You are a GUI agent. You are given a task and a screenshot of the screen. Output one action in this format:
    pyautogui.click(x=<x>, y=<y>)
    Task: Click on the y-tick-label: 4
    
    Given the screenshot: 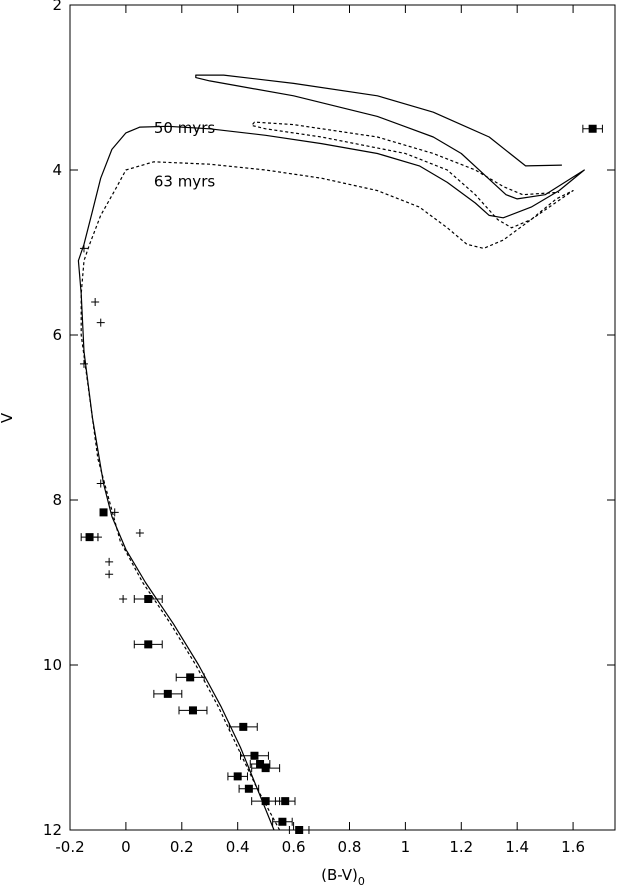 What is the action you would take?
    pyautogui.click(x=57, y=170)
    